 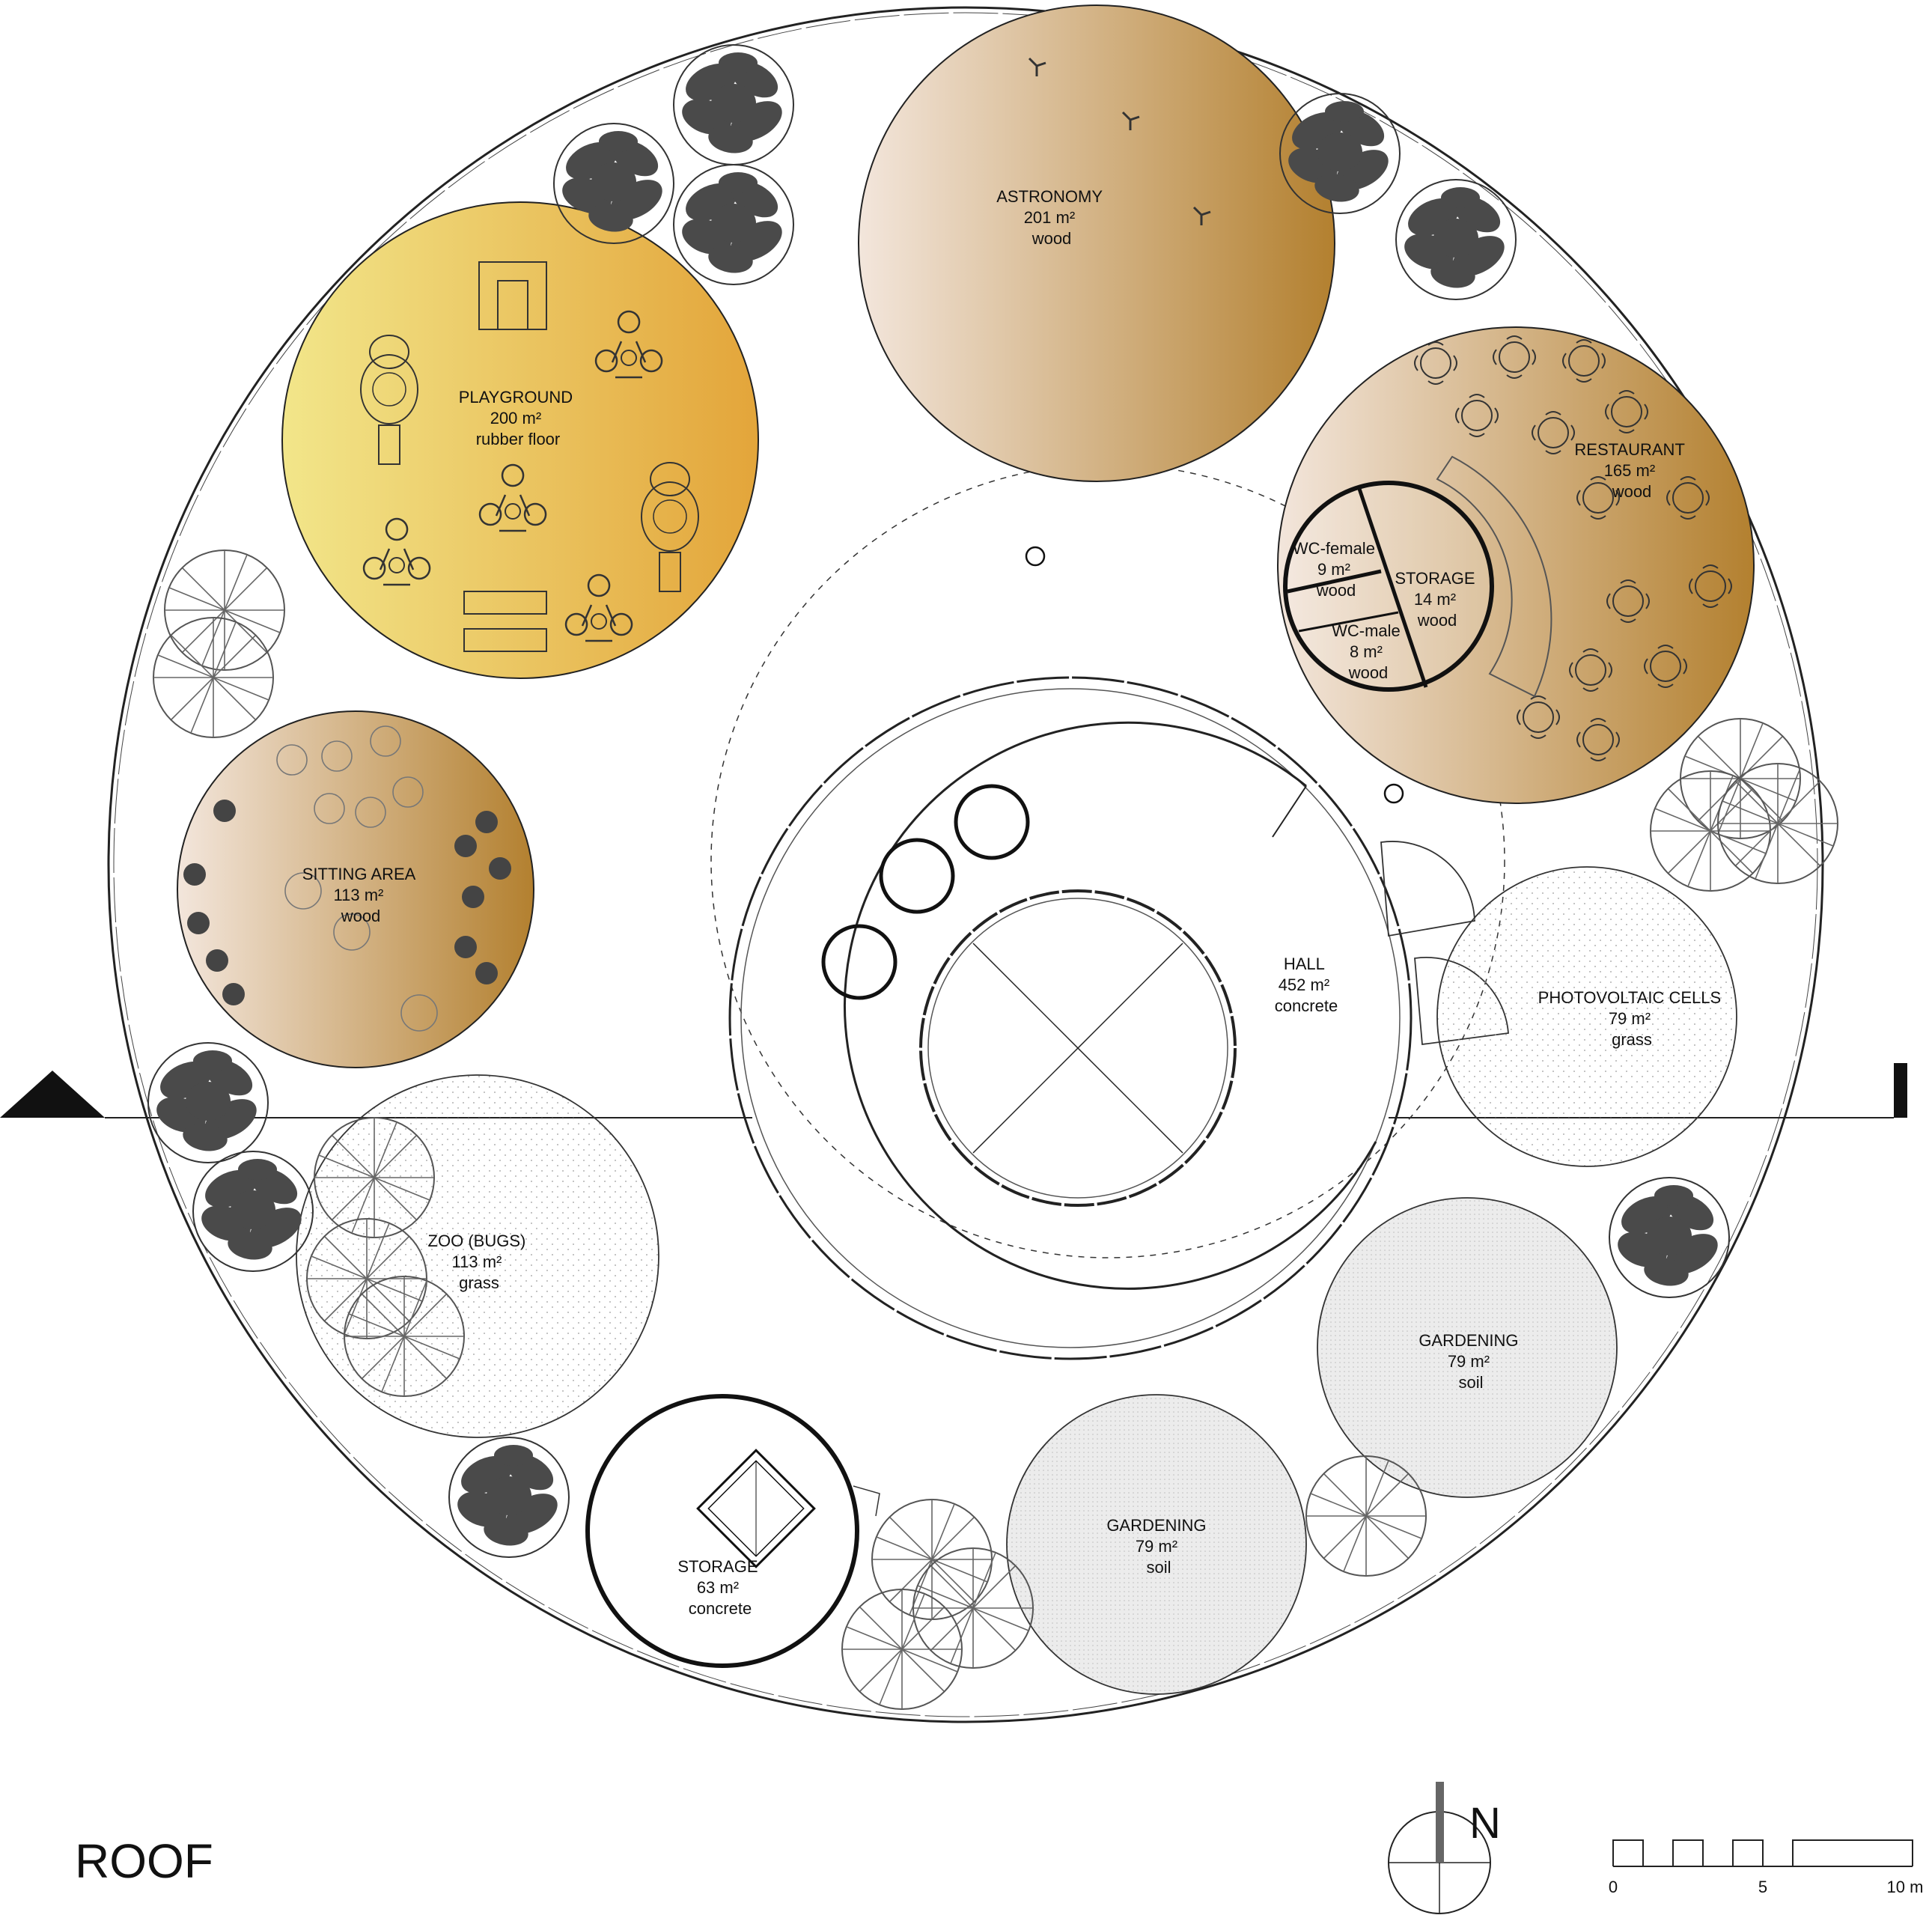 What do you see at coordinates (1428, 889) in the screenshot?
I see `door-swing-icon` at bounding box center [1428, 889].